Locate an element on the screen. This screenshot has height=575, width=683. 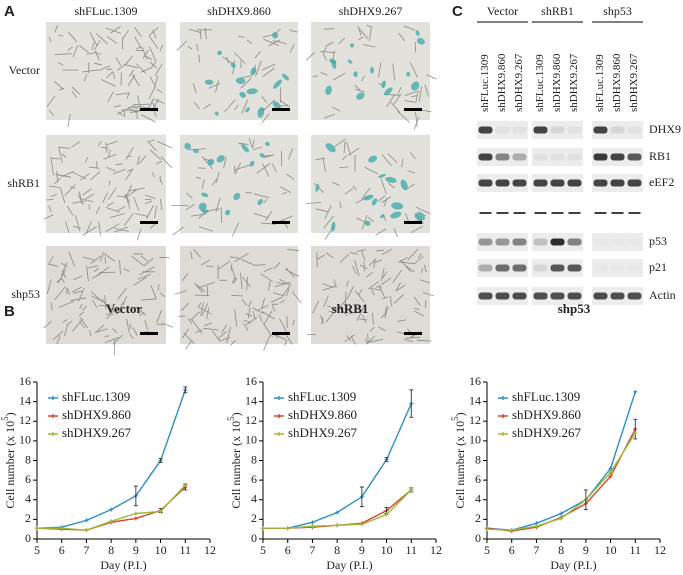
x-tick-label: 11 is located at coordinates (636, 550).